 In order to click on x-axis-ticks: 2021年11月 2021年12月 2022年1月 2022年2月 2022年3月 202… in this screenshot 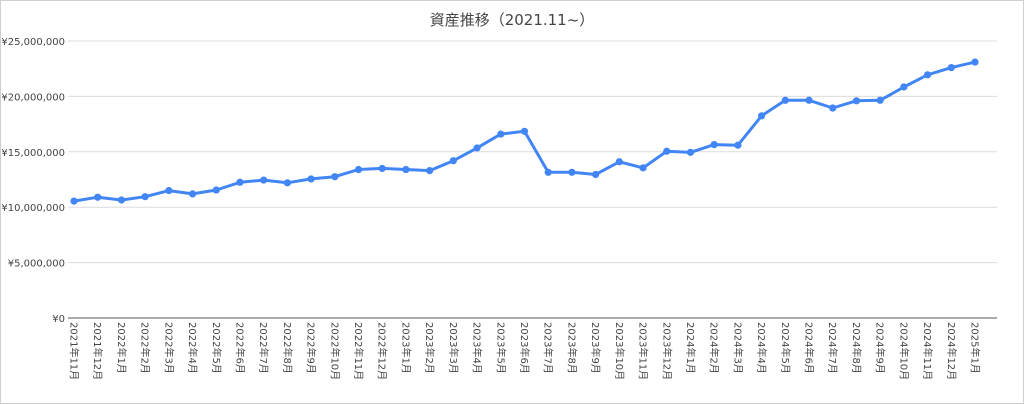, I will do `click(525, 351)`.